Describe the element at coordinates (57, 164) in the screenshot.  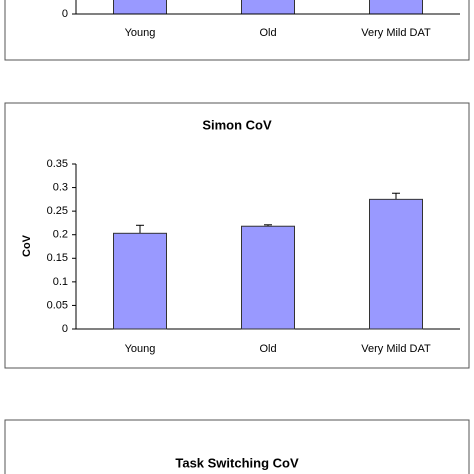
I see `y-tick-label: 0.35` at that location.